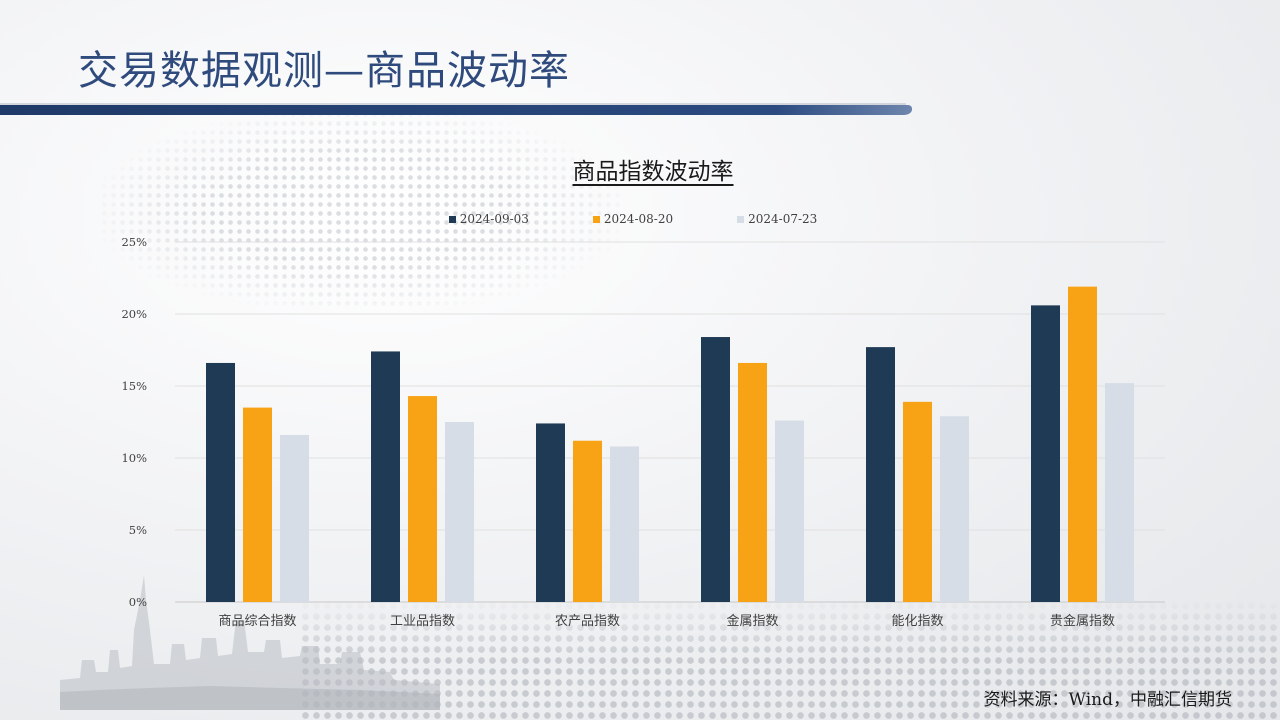 This screenshot has width=1280, height=720. Describe the element at coordinates (324, 71) in the screenshot. I see `page-title: 交易数据观测—商品波动率` at that location.